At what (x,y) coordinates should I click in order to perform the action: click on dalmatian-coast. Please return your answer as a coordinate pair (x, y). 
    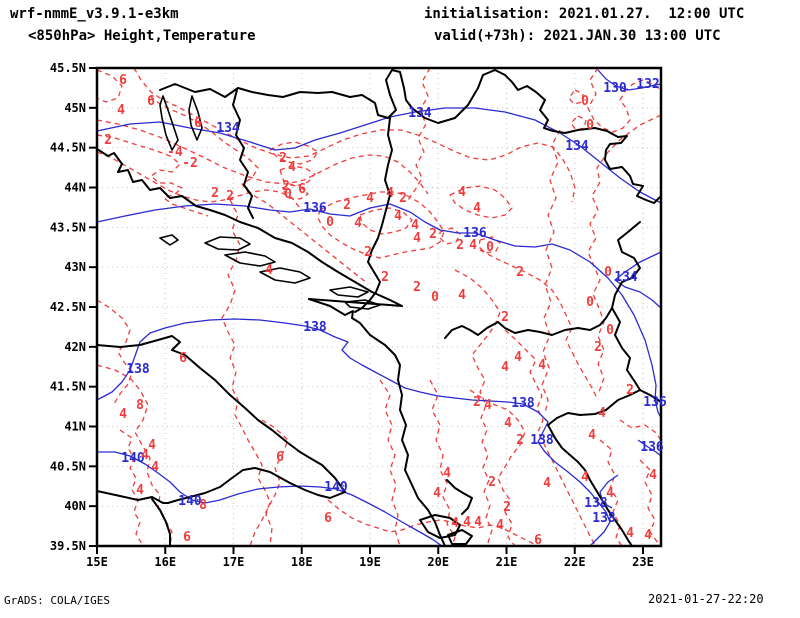
    Looking at the image, I should click on (249, 227).